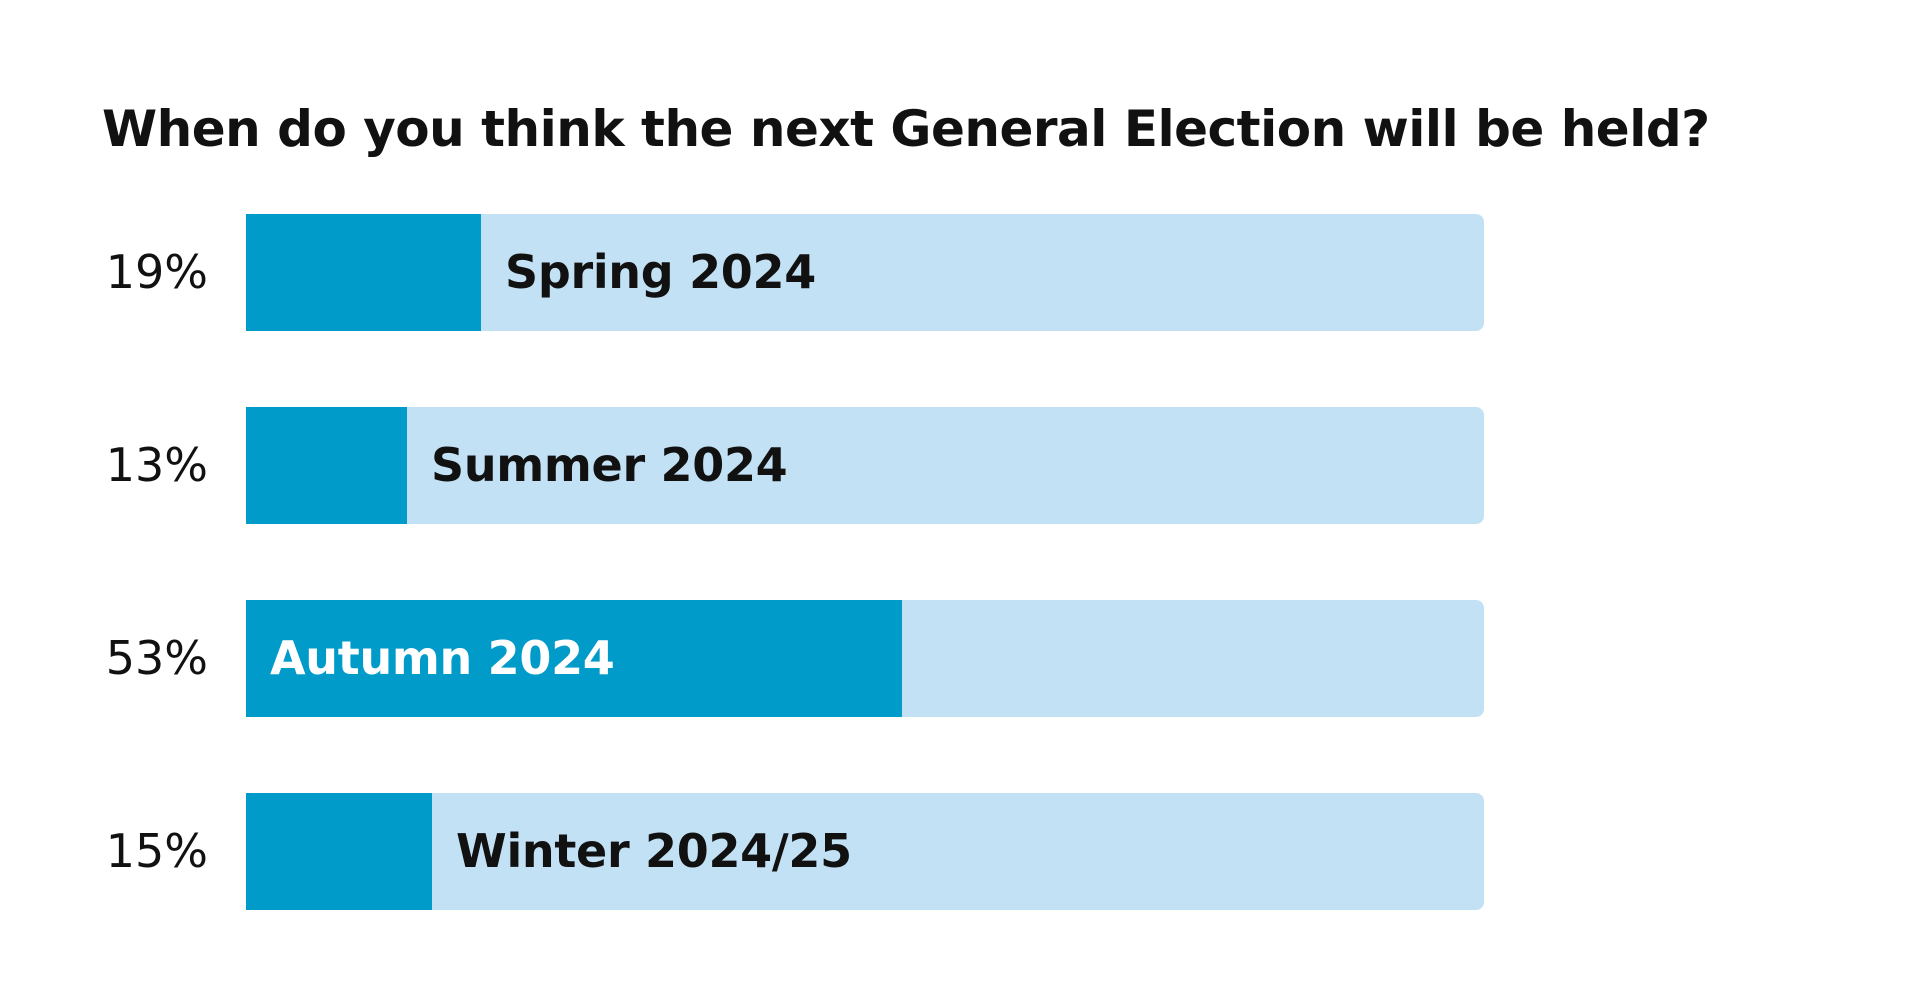 This screenshot has height=1000, width=1920. What do you see at coordinates (660, 272) in the screenshot?
I see `category-label: Spring 2024` at bounding box center [660, 272].